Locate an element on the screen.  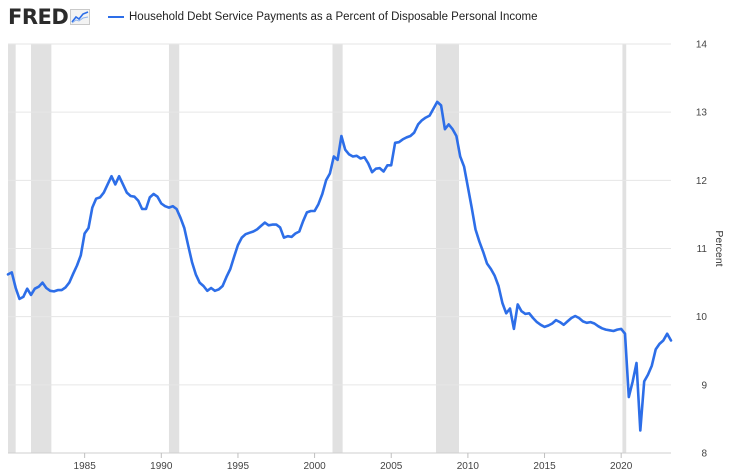
y-tick-label-11: 11 is located at coordinates (702, 249).